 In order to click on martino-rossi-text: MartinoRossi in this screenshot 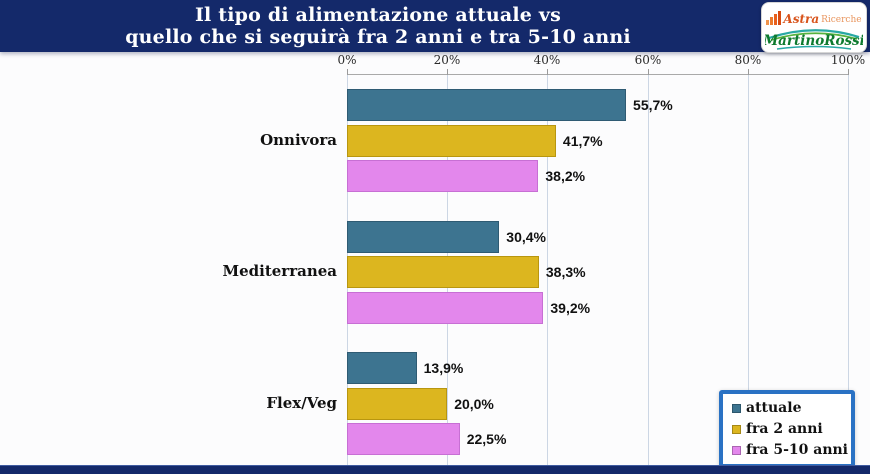, I will do `click(814, 41)`.